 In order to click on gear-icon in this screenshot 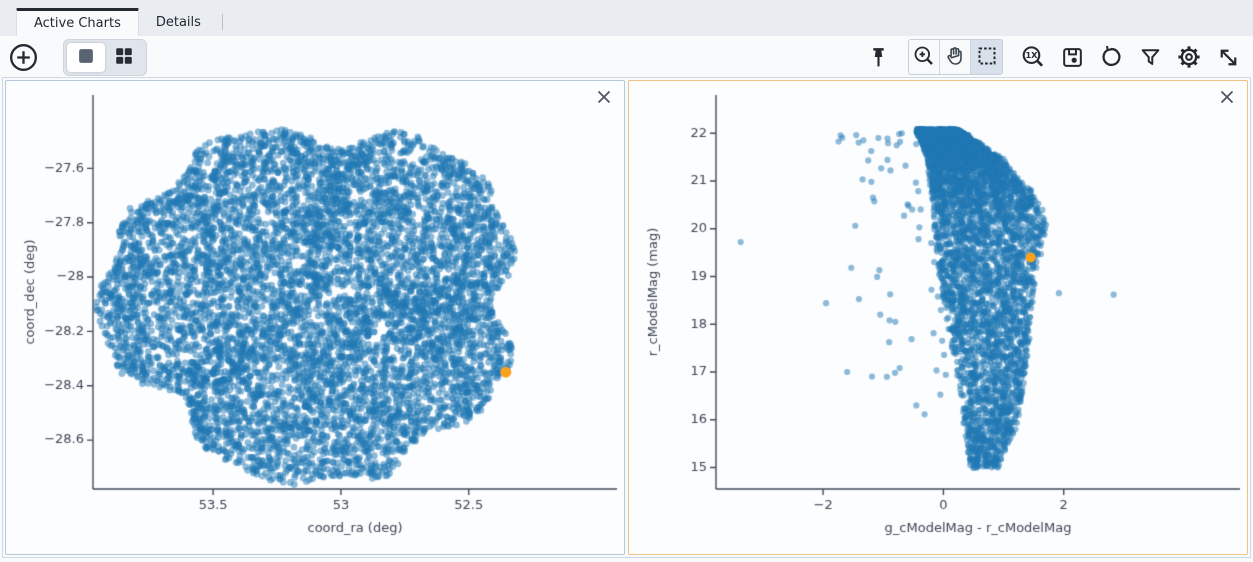, I will do `click(1189, 57)`.